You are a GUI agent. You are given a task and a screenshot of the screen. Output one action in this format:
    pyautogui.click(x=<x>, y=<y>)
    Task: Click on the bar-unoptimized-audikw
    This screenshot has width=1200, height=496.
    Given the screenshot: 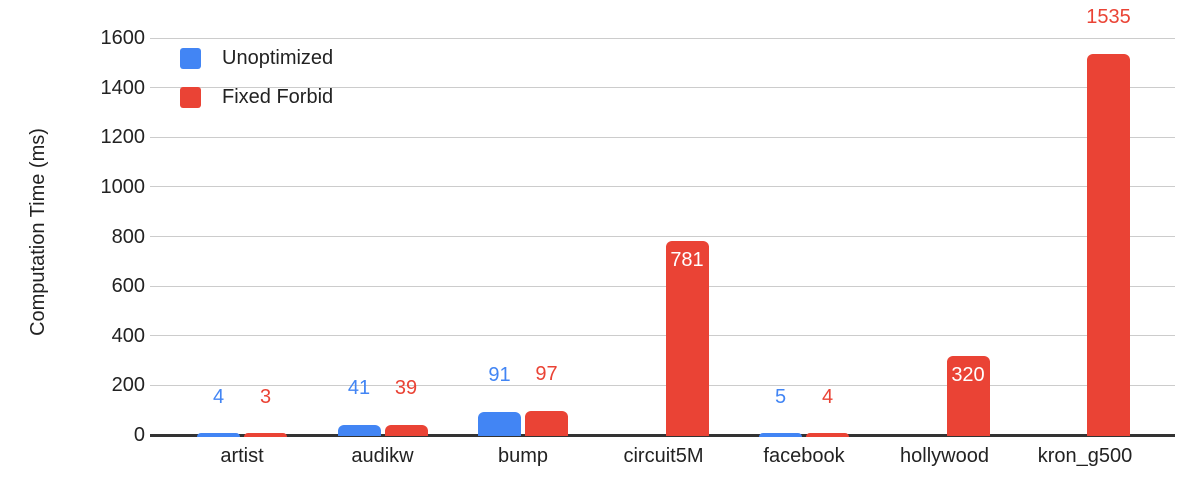 What is the action you would take?
    pyautogui.click(x=359, y=430)
    